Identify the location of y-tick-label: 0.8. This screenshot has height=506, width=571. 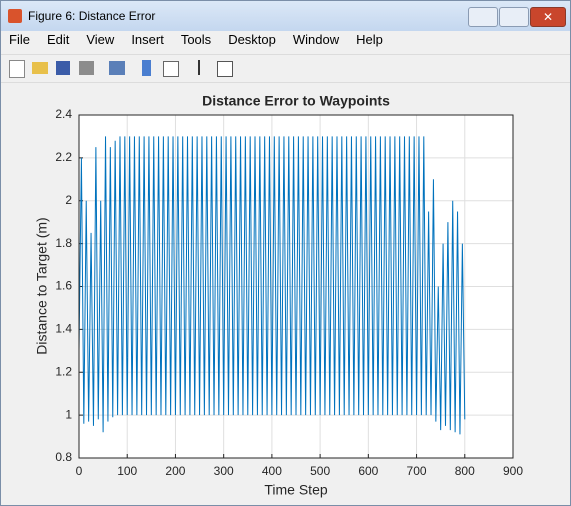
(63, 457).